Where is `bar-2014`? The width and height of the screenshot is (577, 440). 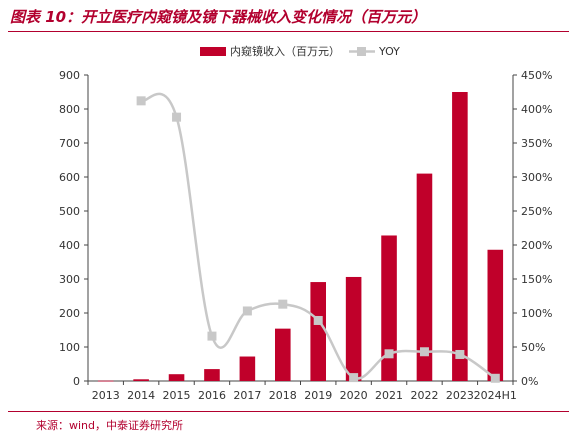 bar-2014 is located at coordinates (141, 380).